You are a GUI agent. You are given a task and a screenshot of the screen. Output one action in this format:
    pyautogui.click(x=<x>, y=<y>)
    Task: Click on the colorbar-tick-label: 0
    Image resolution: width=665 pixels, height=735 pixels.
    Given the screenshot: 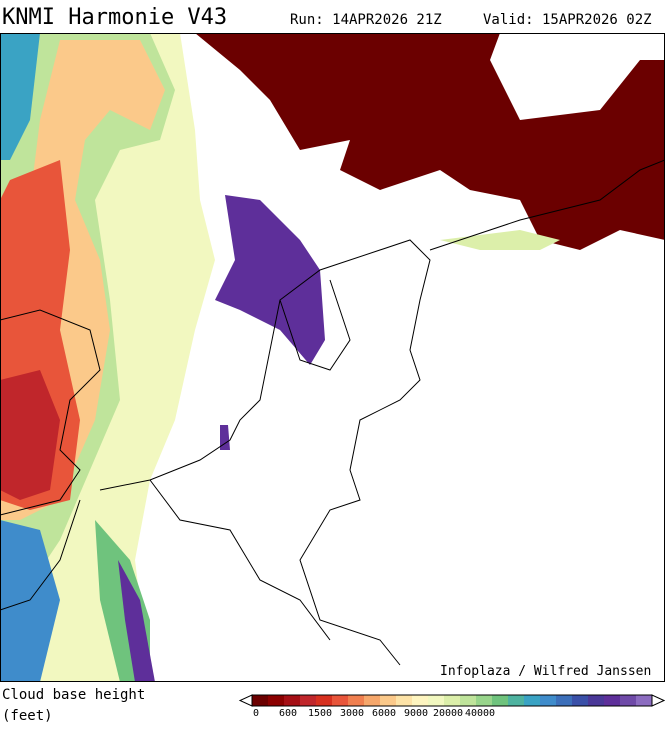 What is the action you would take?
    pyautogui.click(x=256, y=713)
    